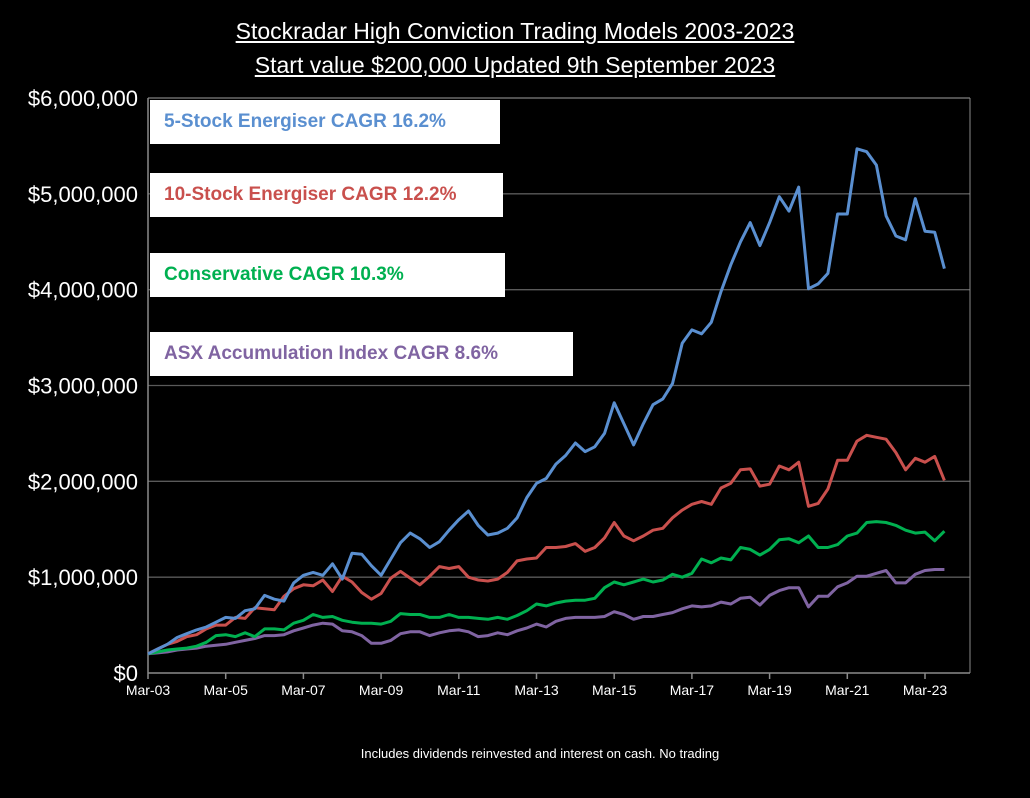  What do you see at coordinates (83, 481) in the screenshot?
I see `y-tick-label: $2,000,000` at bounding box center [83, 481].